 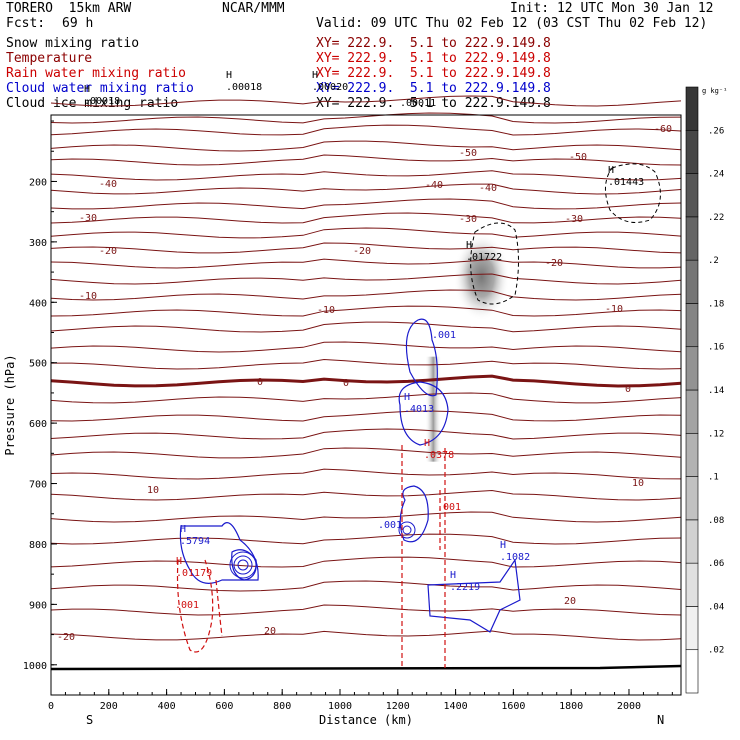 What do you see at coordinates (89, 720) in the screenshot?
I see `south-label: S` at bounding box center [89, 720].